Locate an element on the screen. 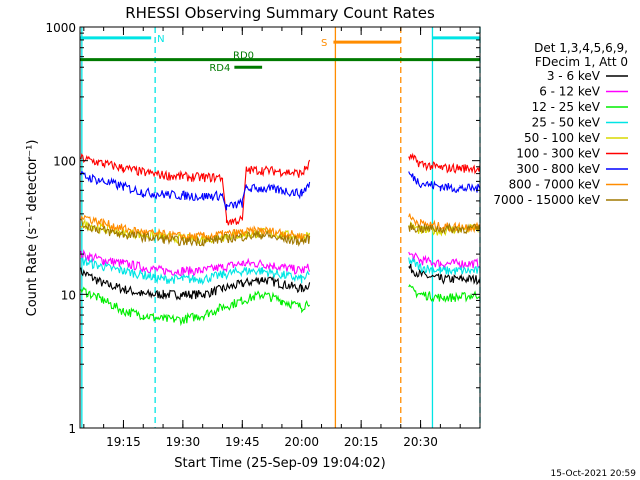 This screenshot has height=480, width=640. flag-label-3: RD4 is located at coordinates (219, 68).